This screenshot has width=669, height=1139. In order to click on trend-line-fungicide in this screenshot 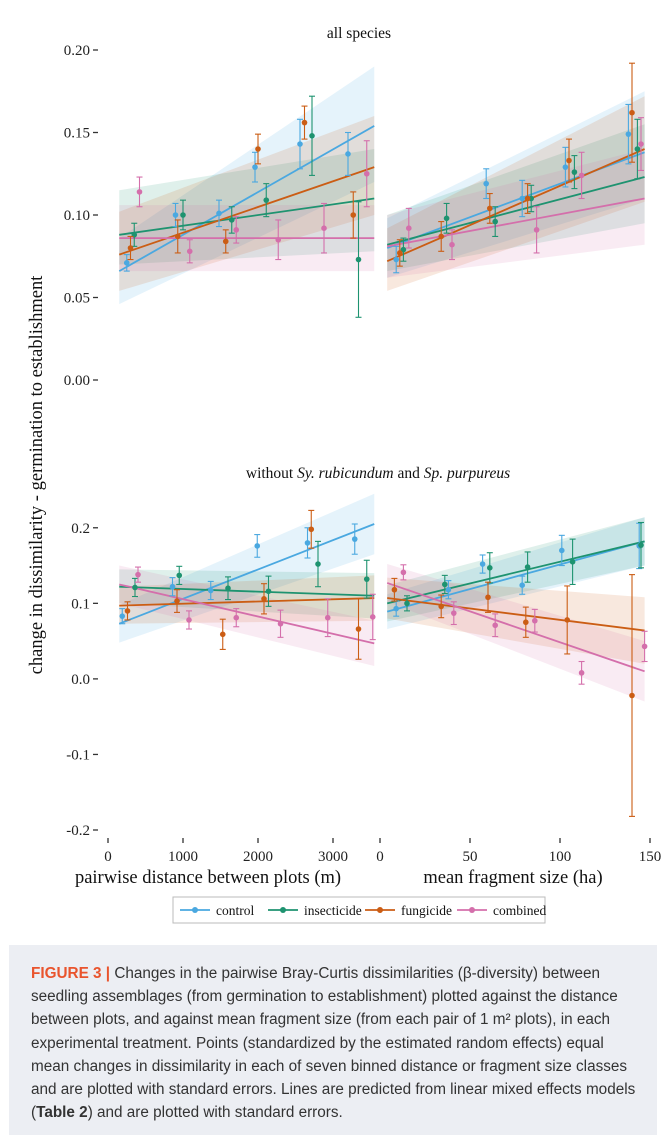, I will do `click(246, 211)`.